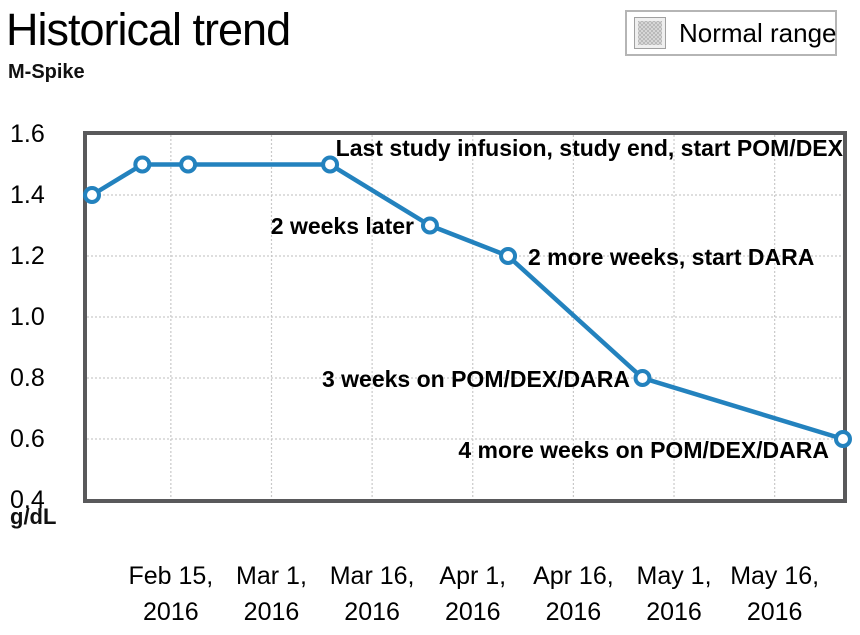  I want to click on annotation: 4 more weeks on POM/DEX/DARA, so click(643, 450).